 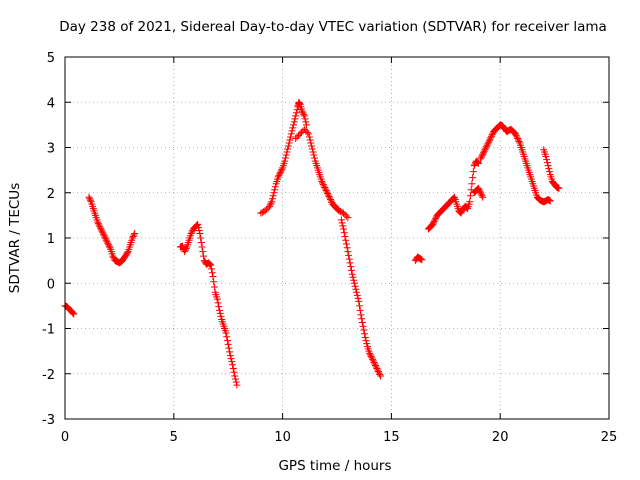 What do you see at coordinates (51, 239) in the screenshot?
I see `y-tick-label: 1` at bounding box center [51, 239].